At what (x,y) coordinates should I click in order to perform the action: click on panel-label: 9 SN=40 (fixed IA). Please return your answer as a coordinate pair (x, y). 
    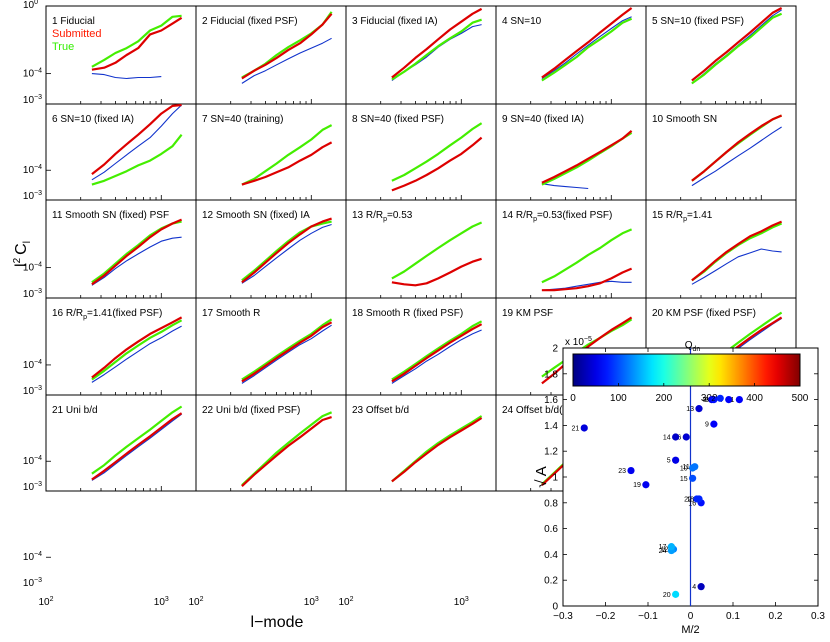
    Looking at the image, I should click on (543, 119).